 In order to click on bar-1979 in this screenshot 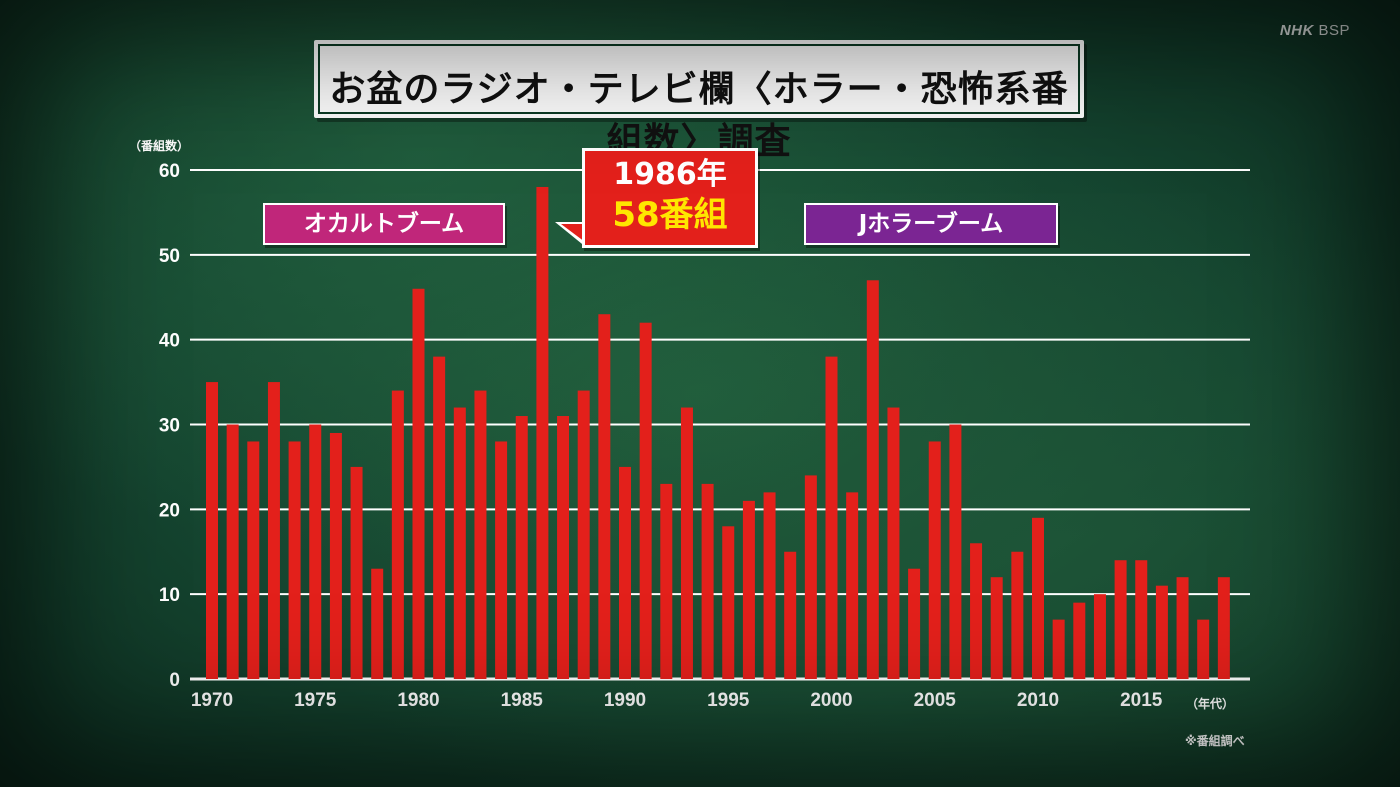, I will do `click(397, 534)`.